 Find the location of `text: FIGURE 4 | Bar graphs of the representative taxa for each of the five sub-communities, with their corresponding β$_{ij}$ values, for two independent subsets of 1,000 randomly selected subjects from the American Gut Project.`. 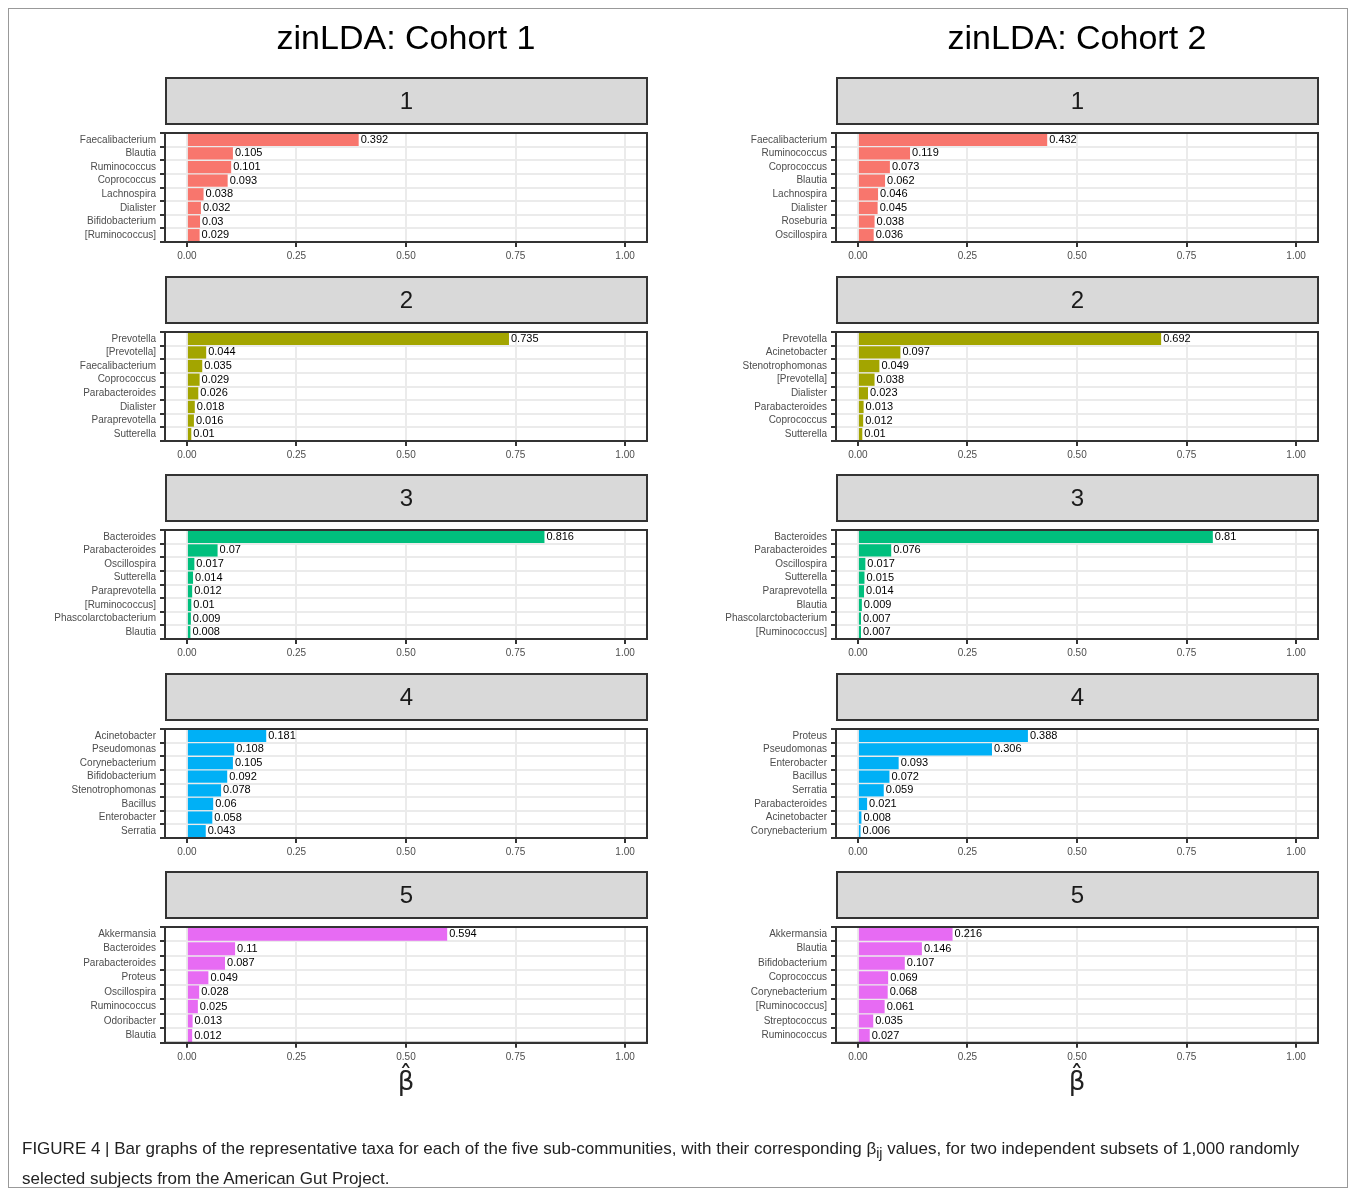

text: FIGURE 4 | Bar graphs of the representative taxa for each of the five sub-communities, with their corresponding β$_{ij}$ values, for two independent subsets of 1,000 randomly selected subjects from the American Gut Project. is located at coordinates (661, 1164).